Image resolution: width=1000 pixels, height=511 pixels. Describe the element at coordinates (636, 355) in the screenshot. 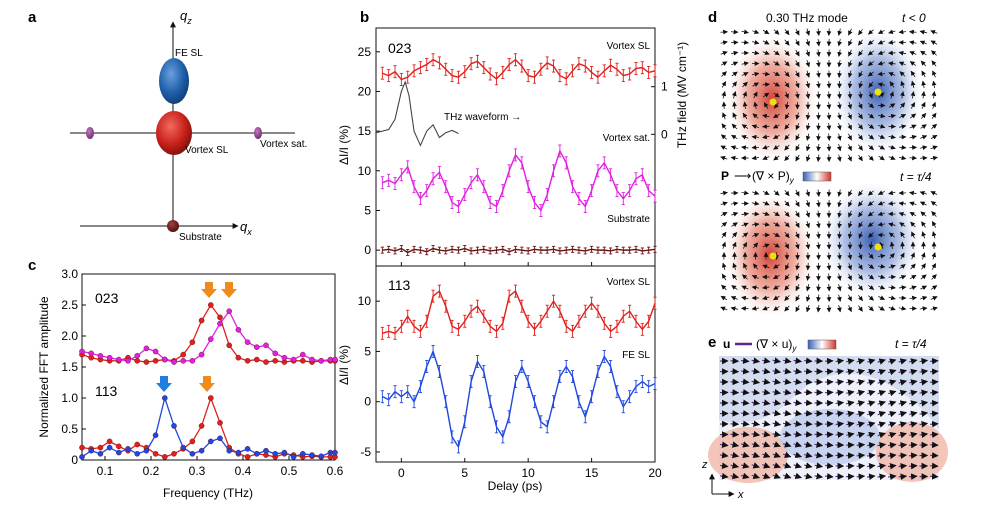

I see `label-fe-sl: FE SL` at that location.